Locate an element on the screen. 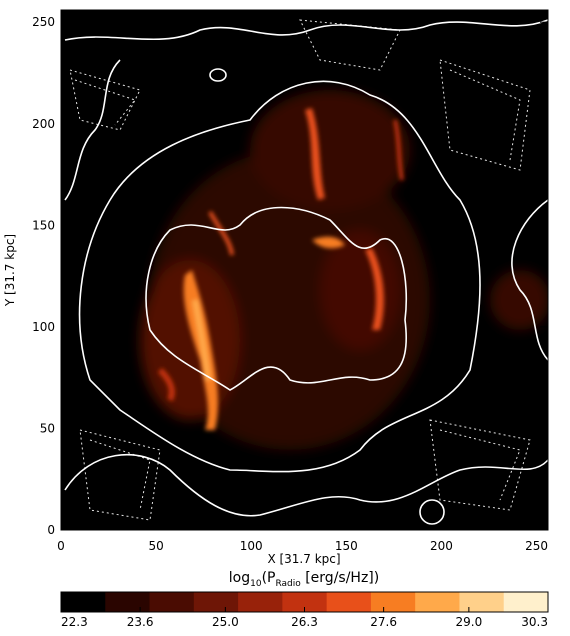 The image size is (570, 636). y-tick-label: 200 is located at coordinates (43, 124).